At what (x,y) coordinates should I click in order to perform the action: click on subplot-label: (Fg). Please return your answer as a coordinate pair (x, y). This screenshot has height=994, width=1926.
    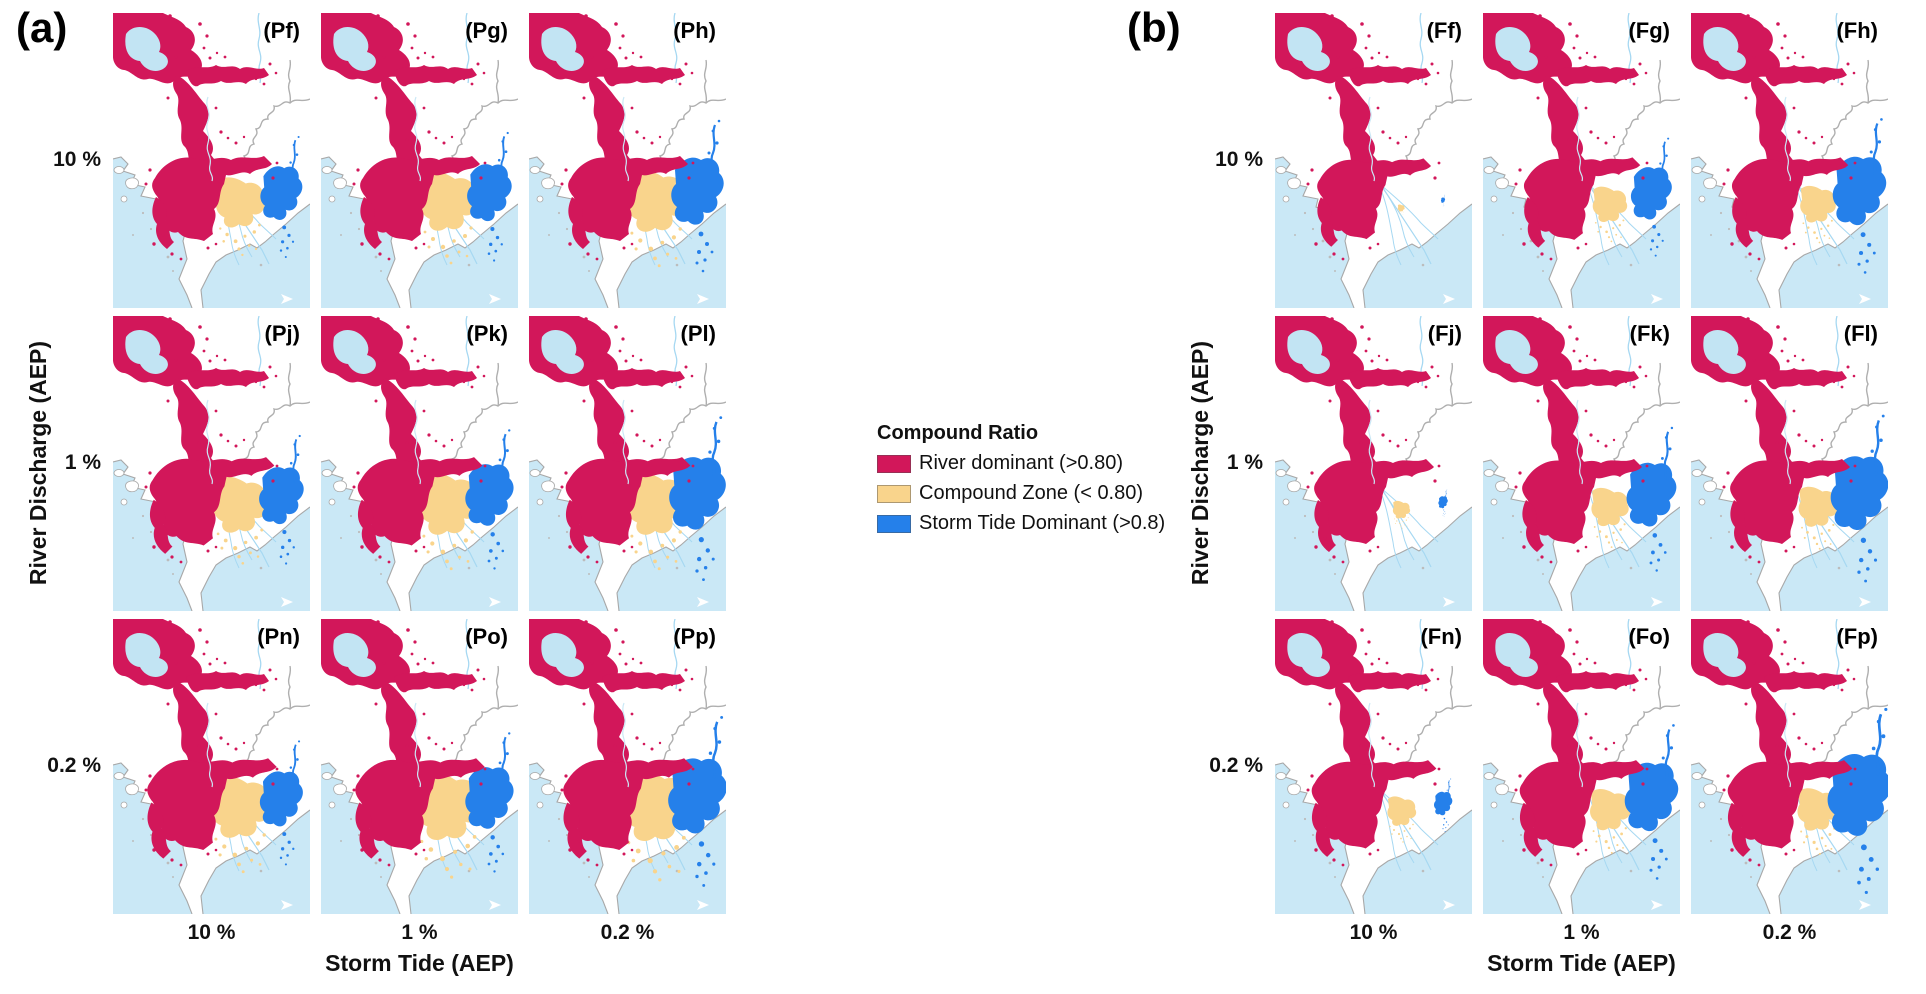
    Looking at the image, I should click on (1649, 30).